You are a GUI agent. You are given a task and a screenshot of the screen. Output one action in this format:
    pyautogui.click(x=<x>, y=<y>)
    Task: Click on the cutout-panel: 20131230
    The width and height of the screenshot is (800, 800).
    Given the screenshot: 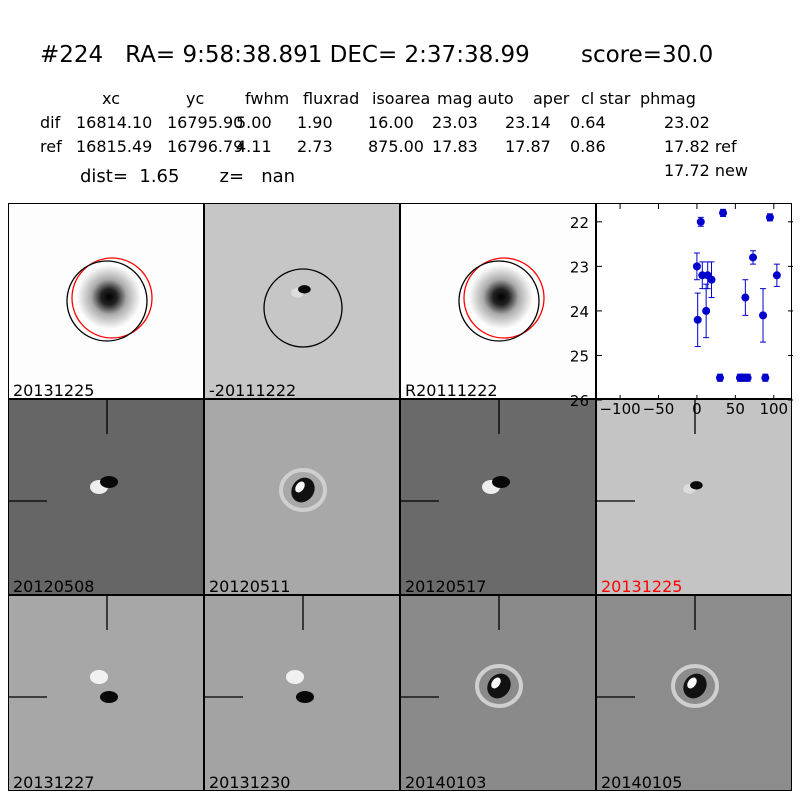 What is the action you would take?
    pyautogui.click(x=302, y=693)
    